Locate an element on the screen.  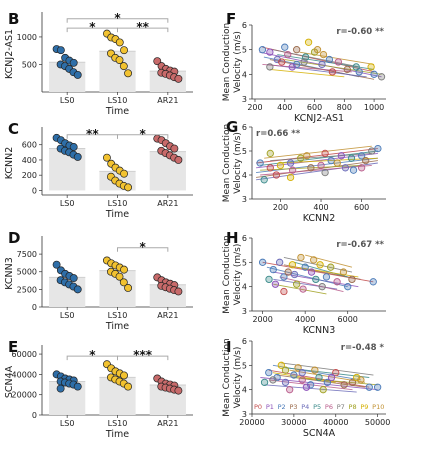
x-tick-label: 4000 is located at coordinates (305, 319).